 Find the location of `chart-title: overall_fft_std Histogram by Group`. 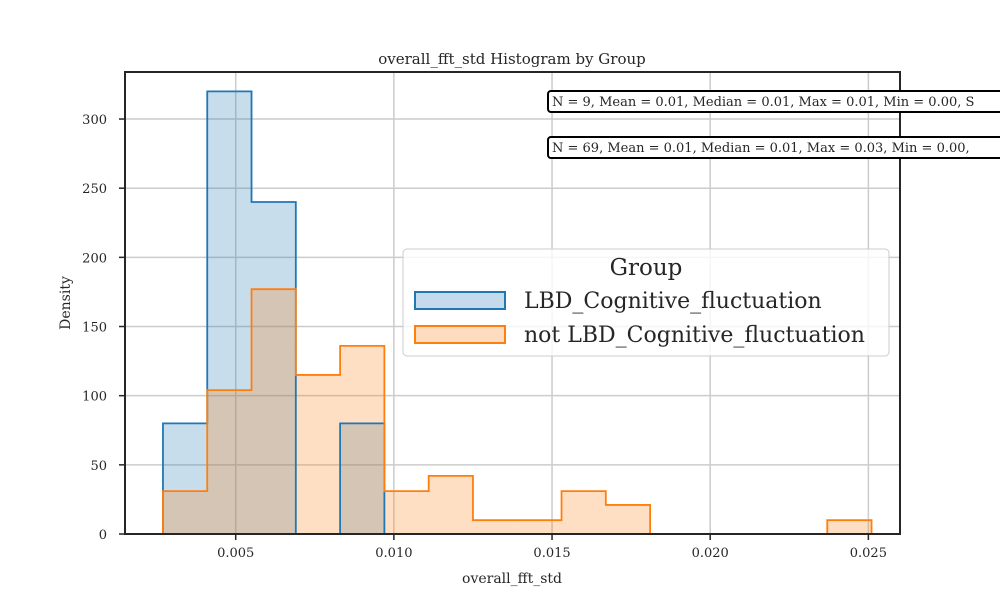

chart-title: overall_fft_std Histogram by Group is located at coordinates (512, 59).